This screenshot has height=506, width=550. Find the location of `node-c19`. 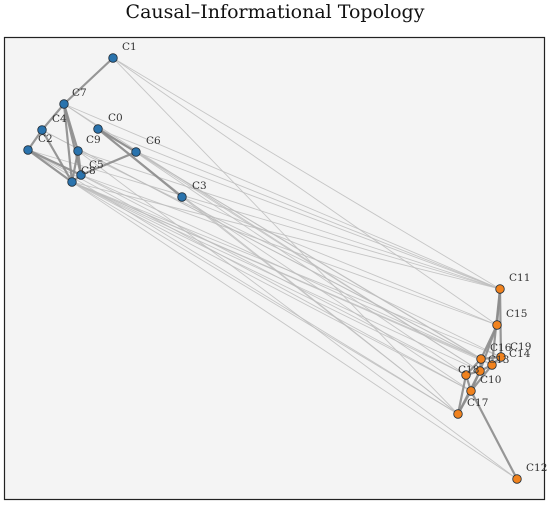

node-c19 is located at coordinates (501, 357).